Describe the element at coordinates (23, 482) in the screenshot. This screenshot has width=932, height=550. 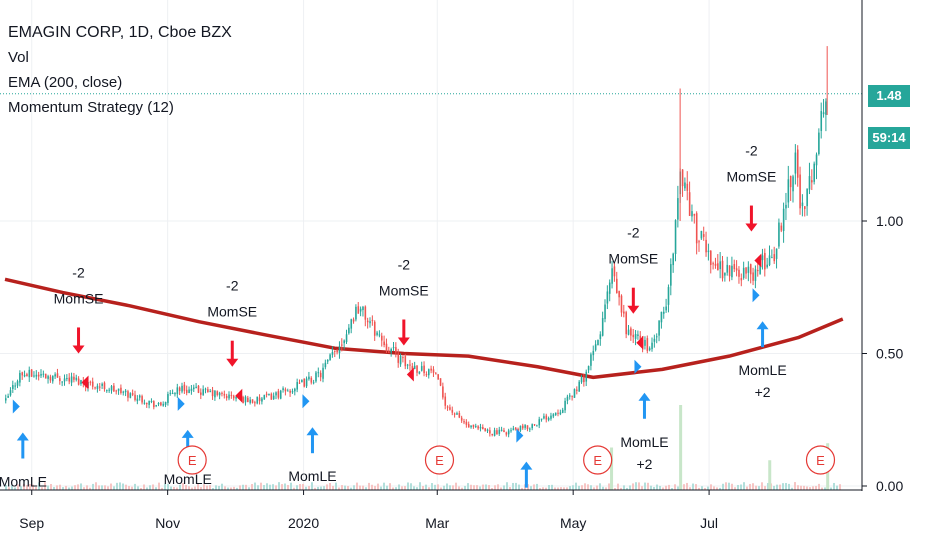
I see `signal-label: MomLE` at that location.